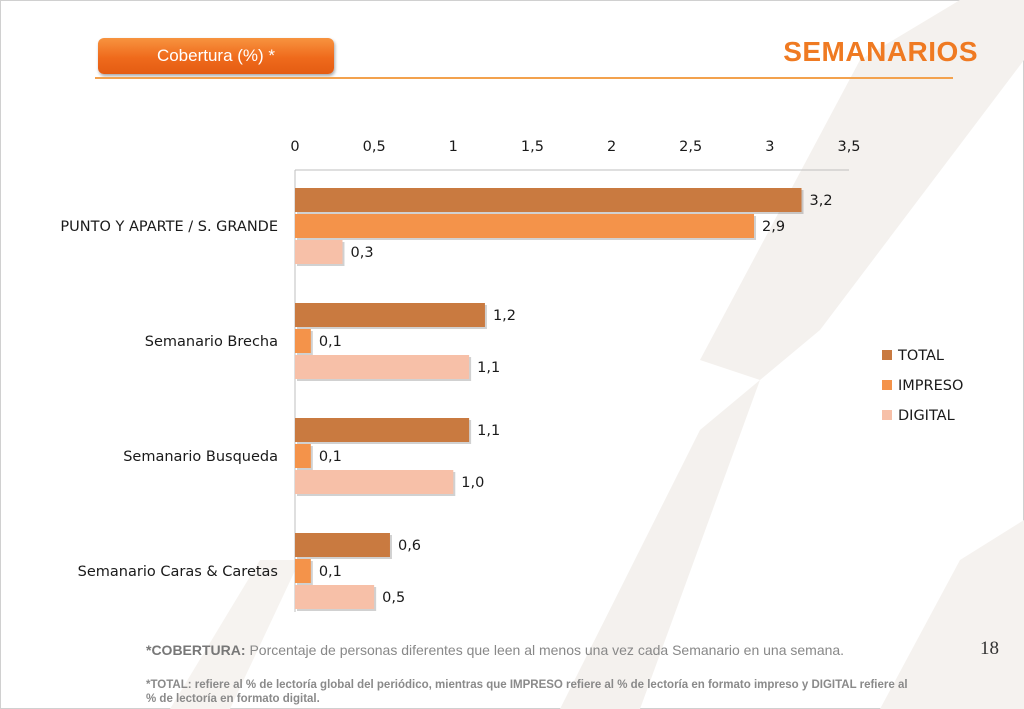 This screenshot has width=1024, height=709. Describe the element at coordinates (887, 385) in the screenshot. I see `legend-swatch-impreso` at that location.